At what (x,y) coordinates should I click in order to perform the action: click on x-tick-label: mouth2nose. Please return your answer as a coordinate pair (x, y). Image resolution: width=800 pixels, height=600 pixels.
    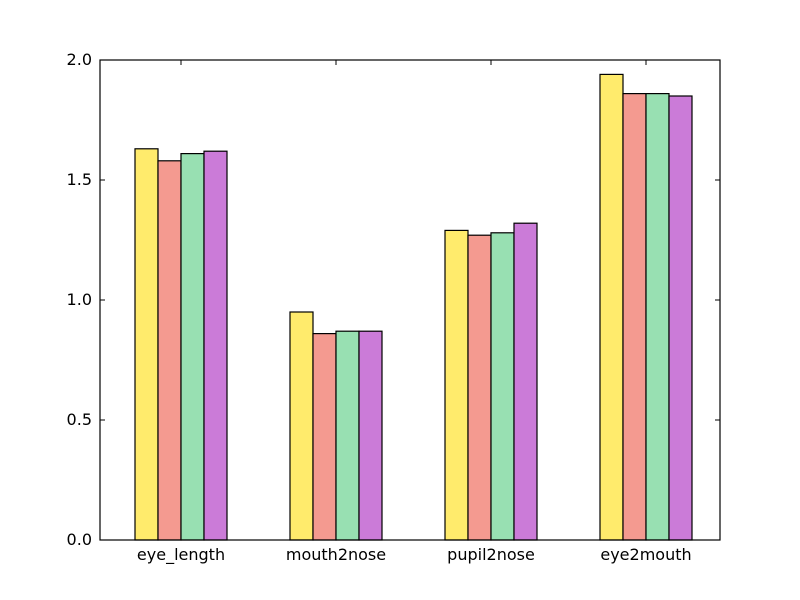
    Looking at the image, I should click on (336, 554).